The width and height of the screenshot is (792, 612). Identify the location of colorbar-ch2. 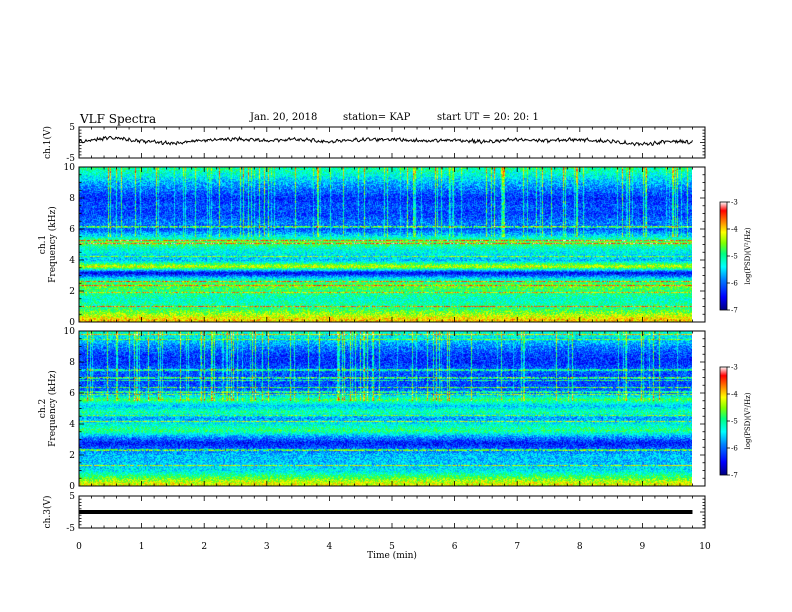
(723, 421).